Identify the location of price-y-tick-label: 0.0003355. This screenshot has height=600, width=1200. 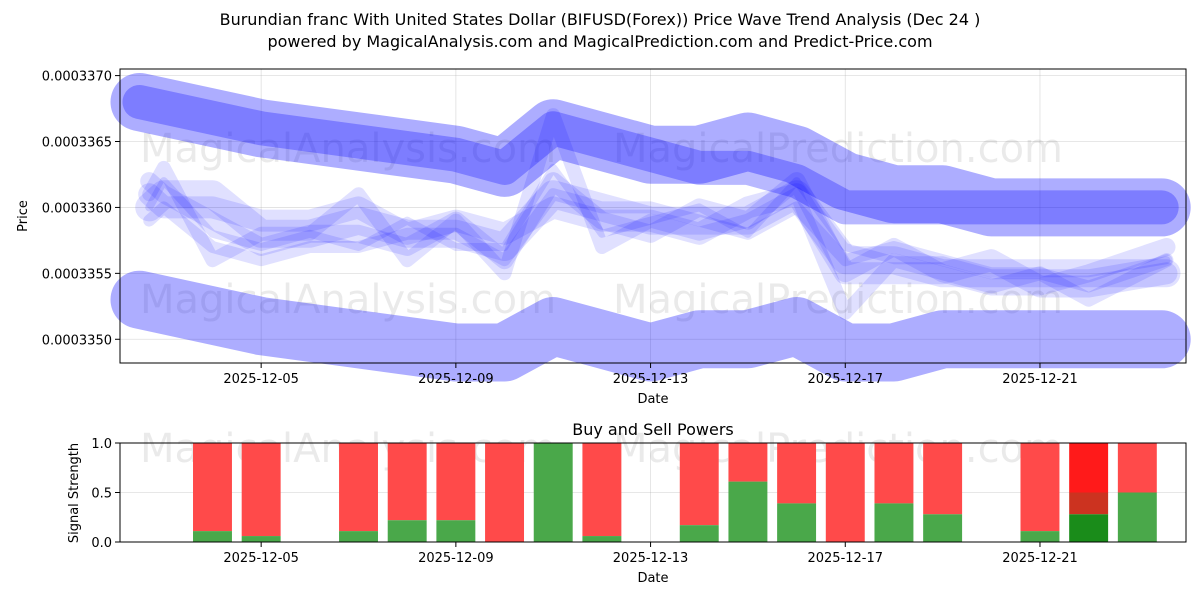
(77, 274).